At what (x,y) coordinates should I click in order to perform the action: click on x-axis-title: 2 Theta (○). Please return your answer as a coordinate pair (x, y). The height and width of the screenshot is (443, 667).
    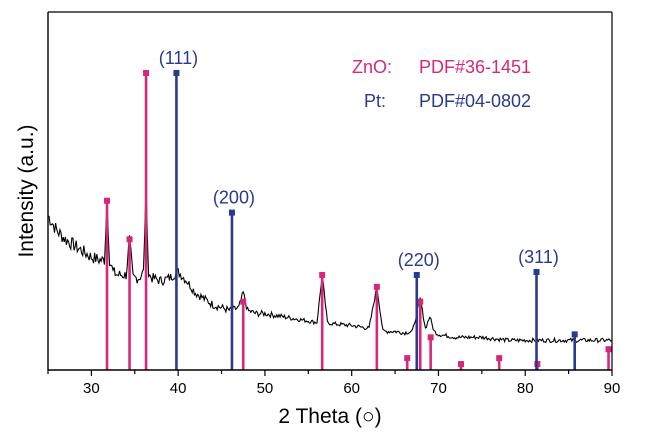
    Looking at the image, I should click on (329, 416).